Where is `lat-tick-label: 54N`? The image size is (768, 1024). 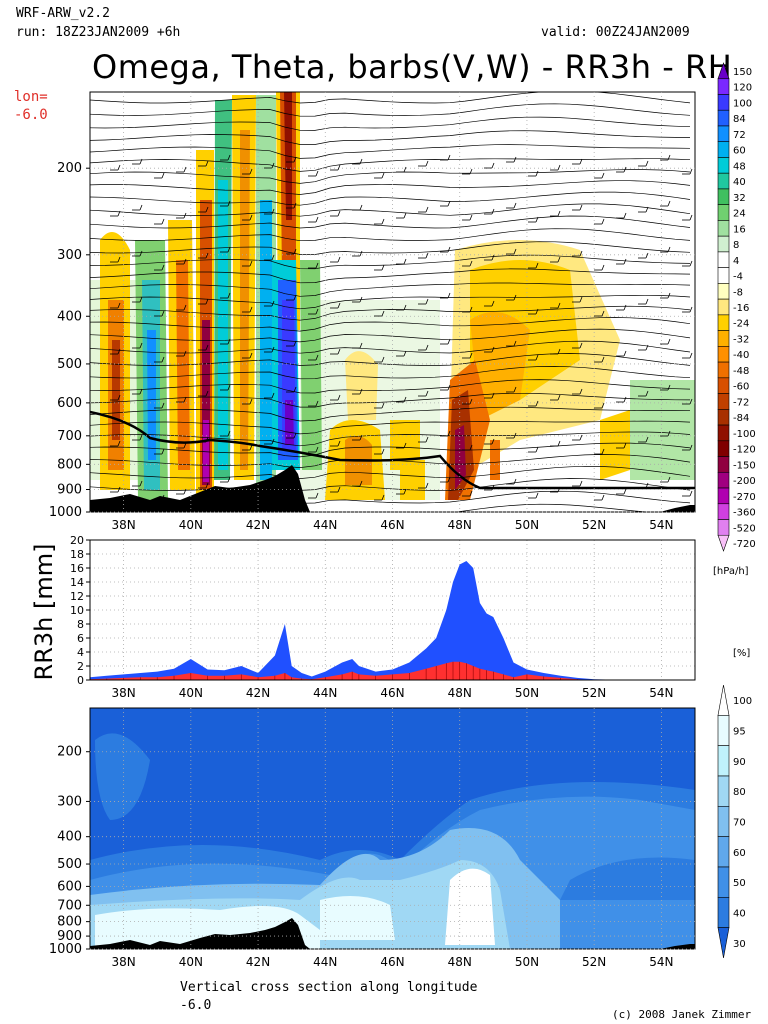
lat-tick-label: 54N is located at coordinates (661, 525).